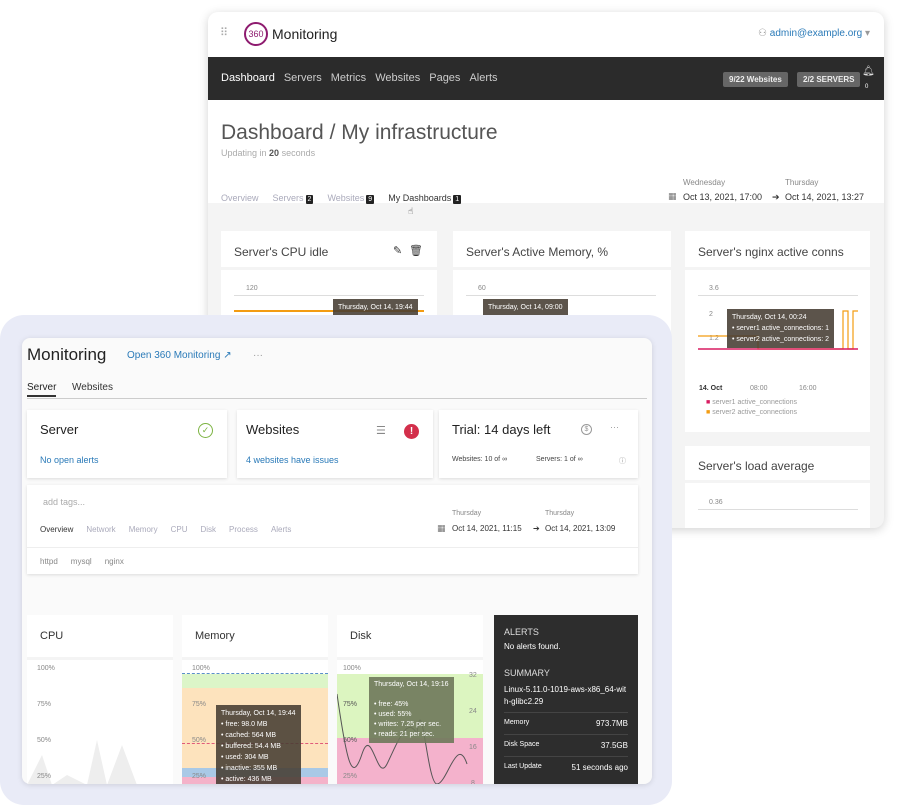 This screenshot has height=805, width=900. What do you see at coordinates (622, 461) in the screenshot?
I see `help-icon: ⓘ` at bounding box center [622, 461].